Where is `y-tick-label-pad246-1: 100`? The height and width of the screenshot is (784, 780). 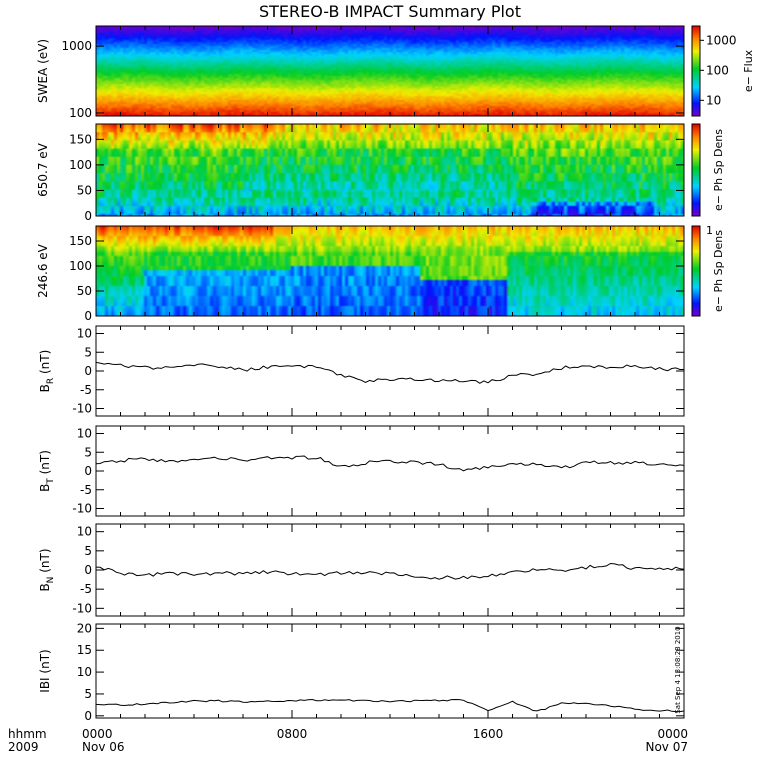 y-tick-label-pad246-1: 100 is located at coordinates (80, 266).